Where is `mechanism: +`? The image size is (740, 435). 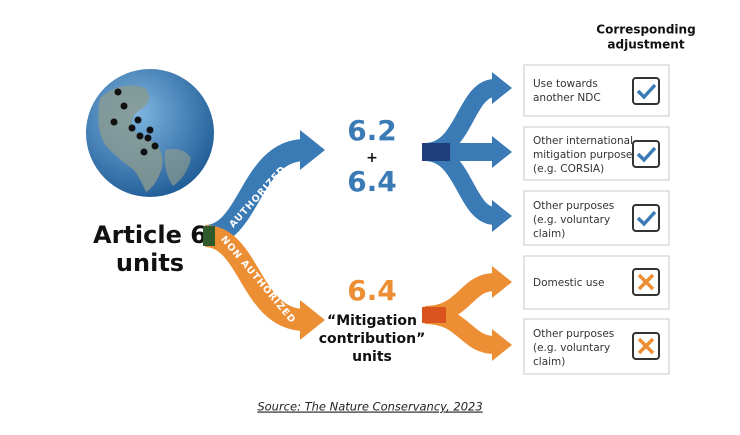
mechanism: + is located at coordinates (372, 158).